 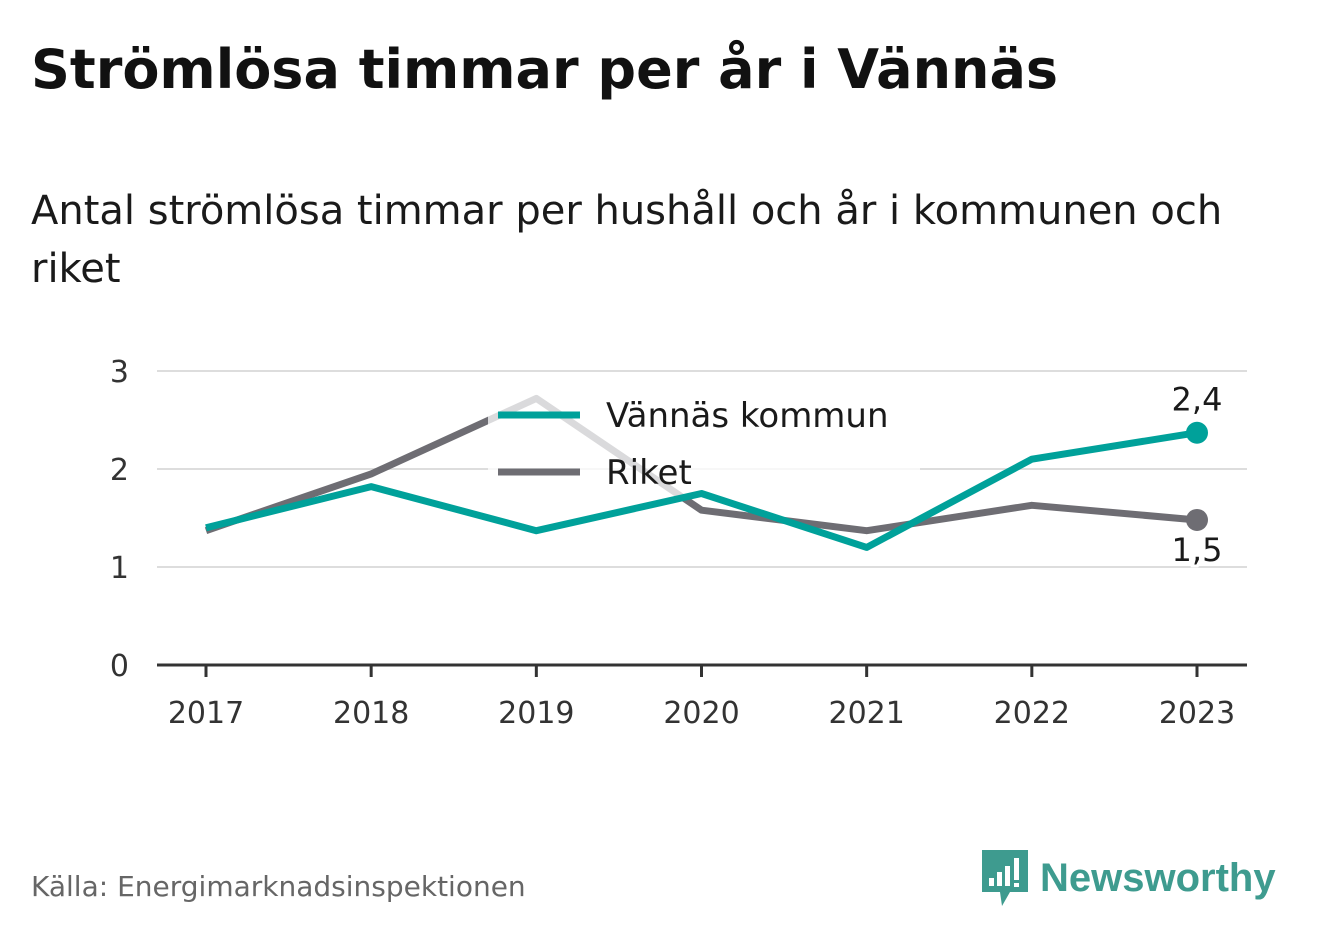 I want to click on brand-name: Newsworthy, so click(x=1158, y=877).